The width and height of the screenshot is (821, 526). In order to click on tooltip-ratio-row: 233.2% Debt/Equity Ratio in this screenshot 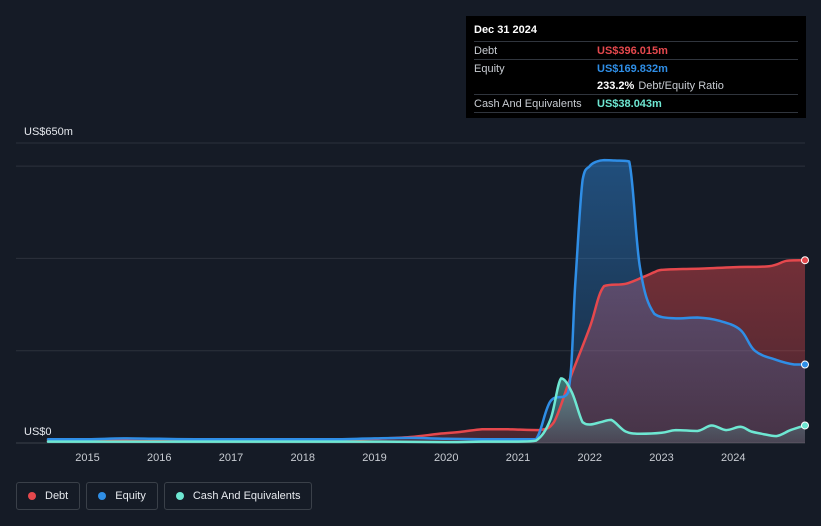, I will do `click(636, 85)`.